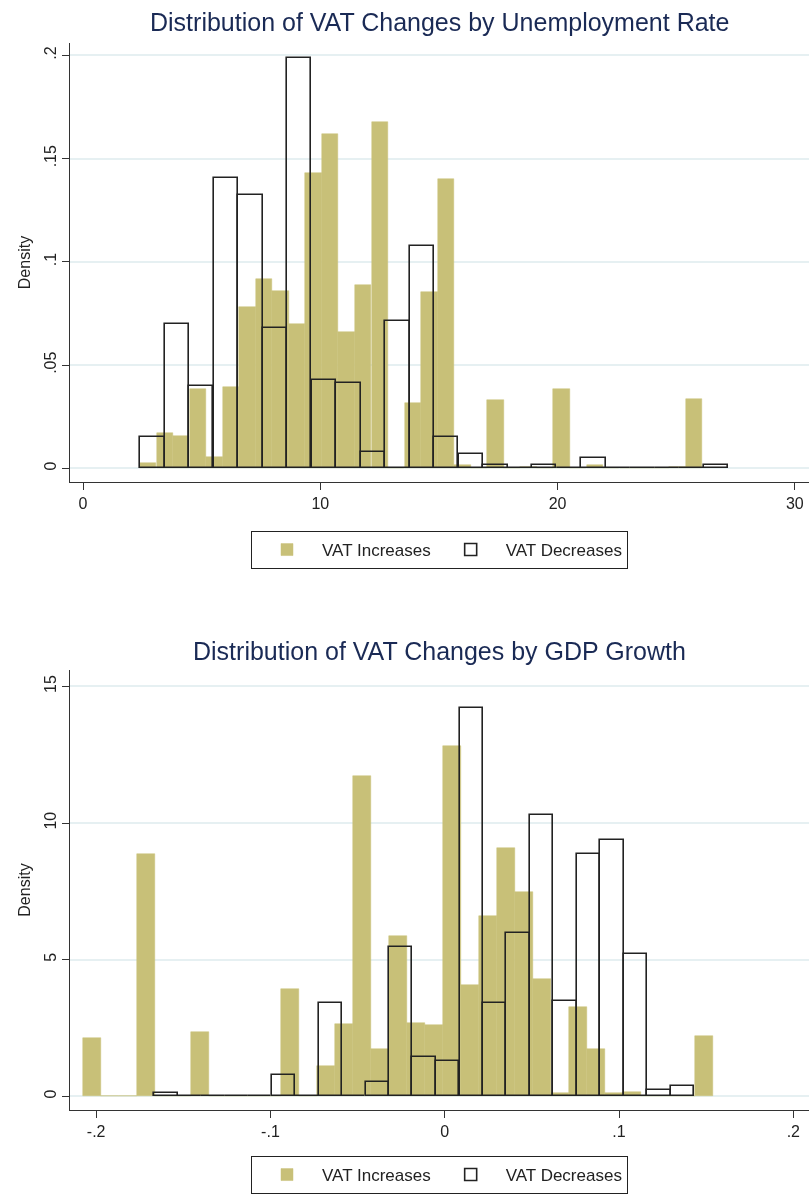 The width and height of the screenshot is (811, 1197). What do you see at coordinates (619, 1132) in the screenshot?
I see `x-tick-label: .1` at bounding box center [619, 1132].